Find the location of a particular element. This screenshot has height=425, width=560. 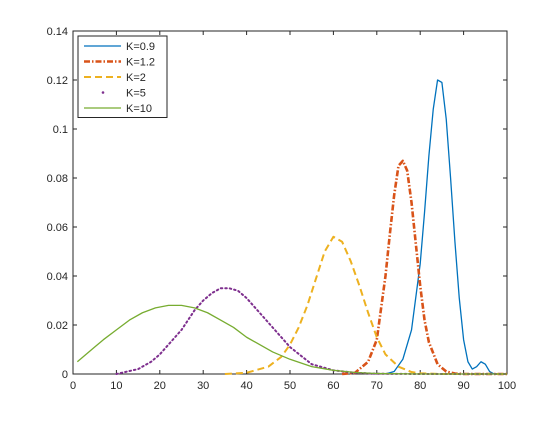

x-tick-label: 50 is located at coordinates (290, 386).